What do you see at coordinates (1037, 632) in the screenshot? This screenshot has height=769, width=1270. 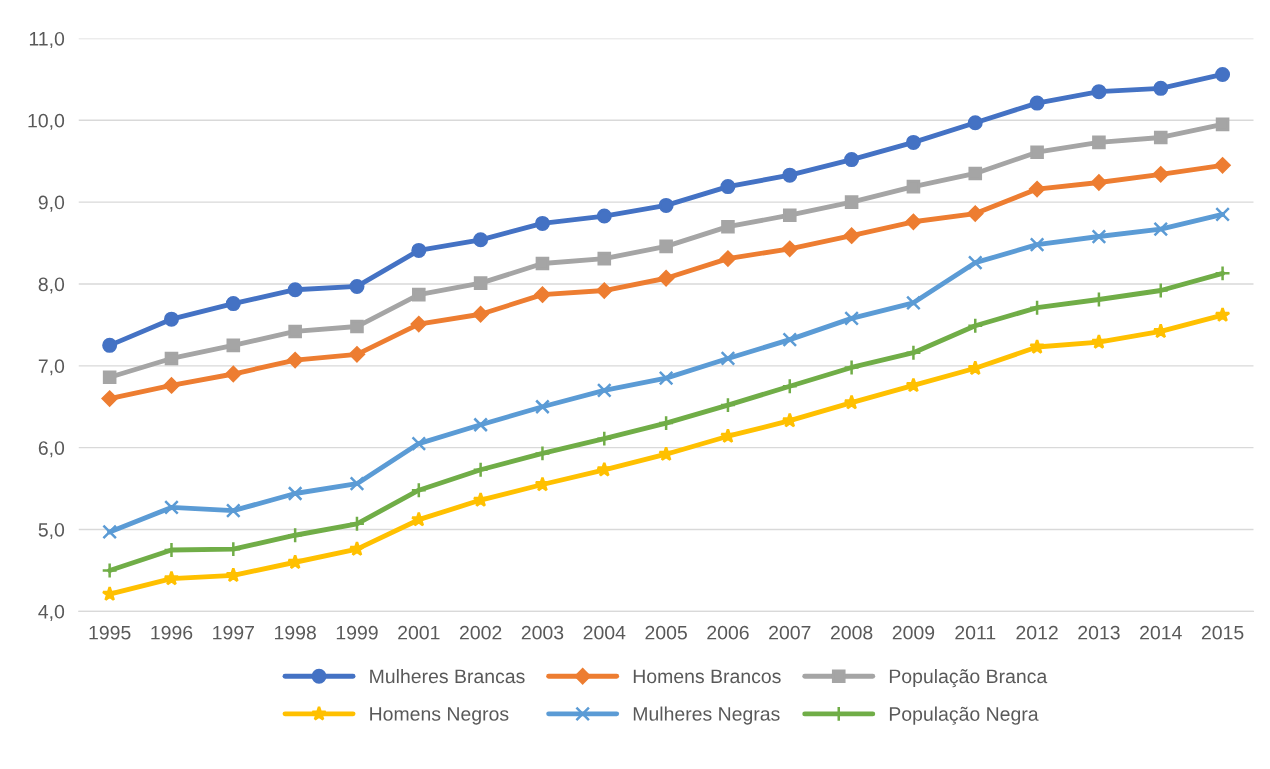 I see `x-tick-label: 2012` at bounding box center [1037, 632].